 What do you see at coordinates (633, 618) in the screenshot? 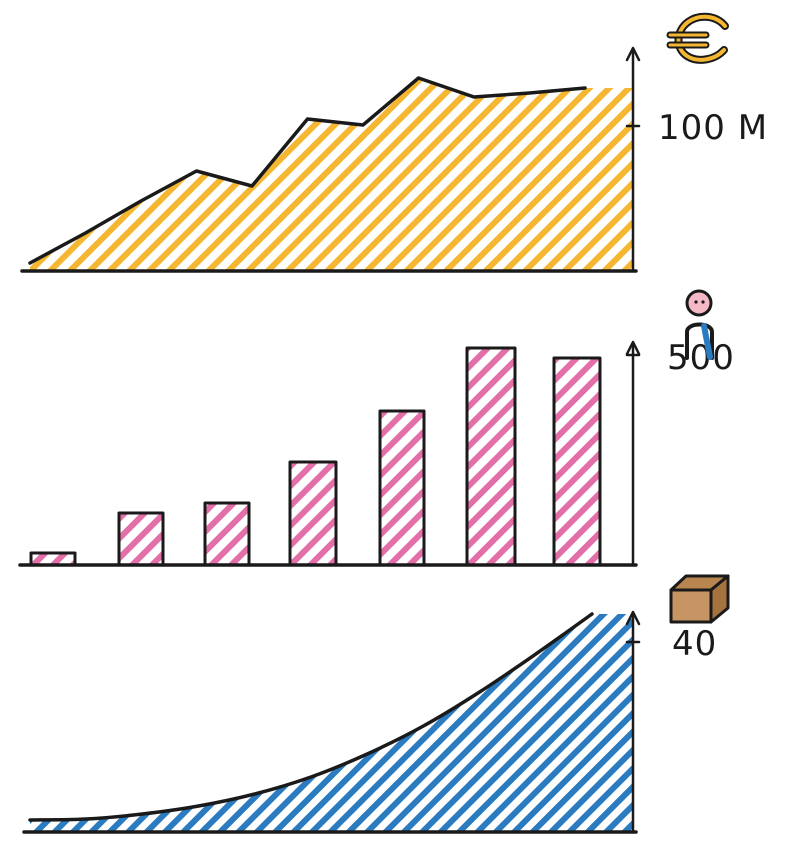
I see `boxes-y-axis-arrow` at bounding box center [633, 618].